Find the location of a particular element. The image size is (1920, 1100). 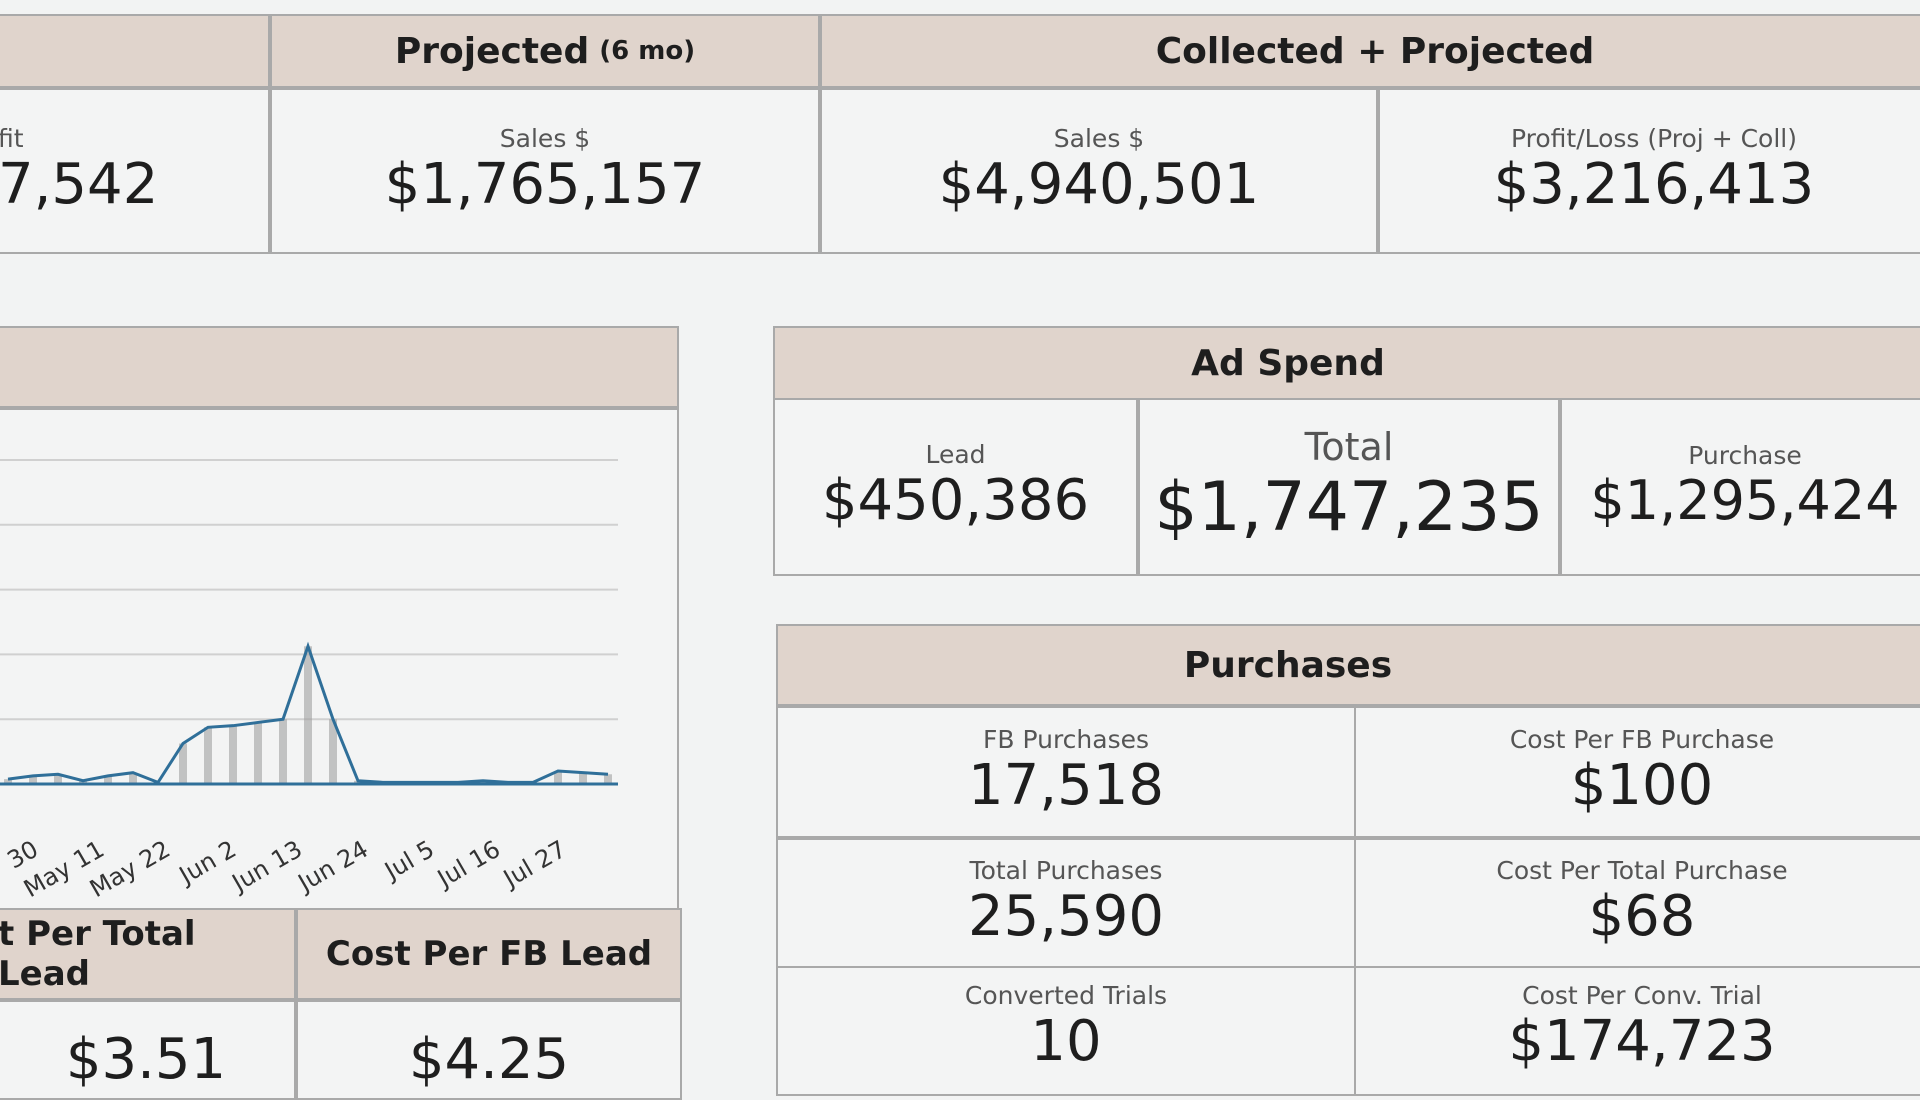

chart-header is located at coordinates (339, 367).